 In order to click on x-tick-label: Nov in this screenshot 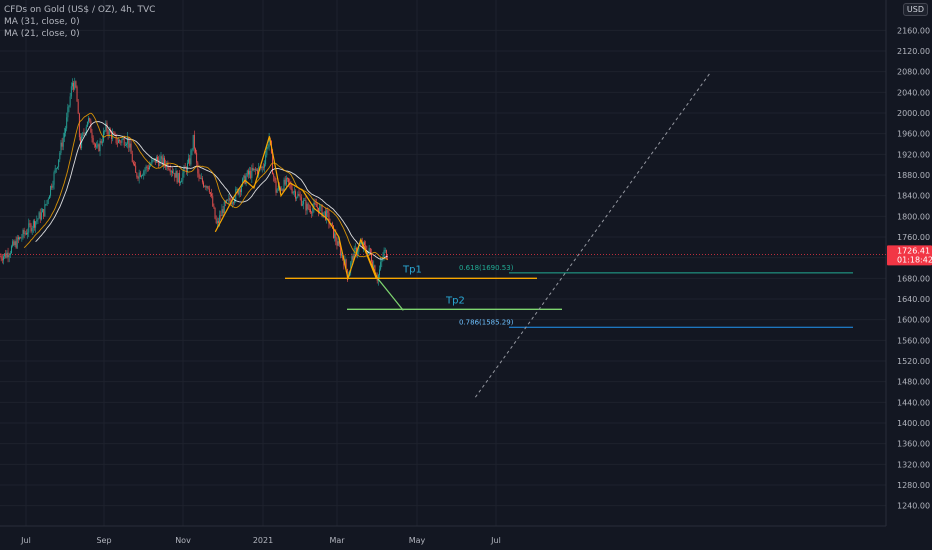, I will do `click(183, 540)`.